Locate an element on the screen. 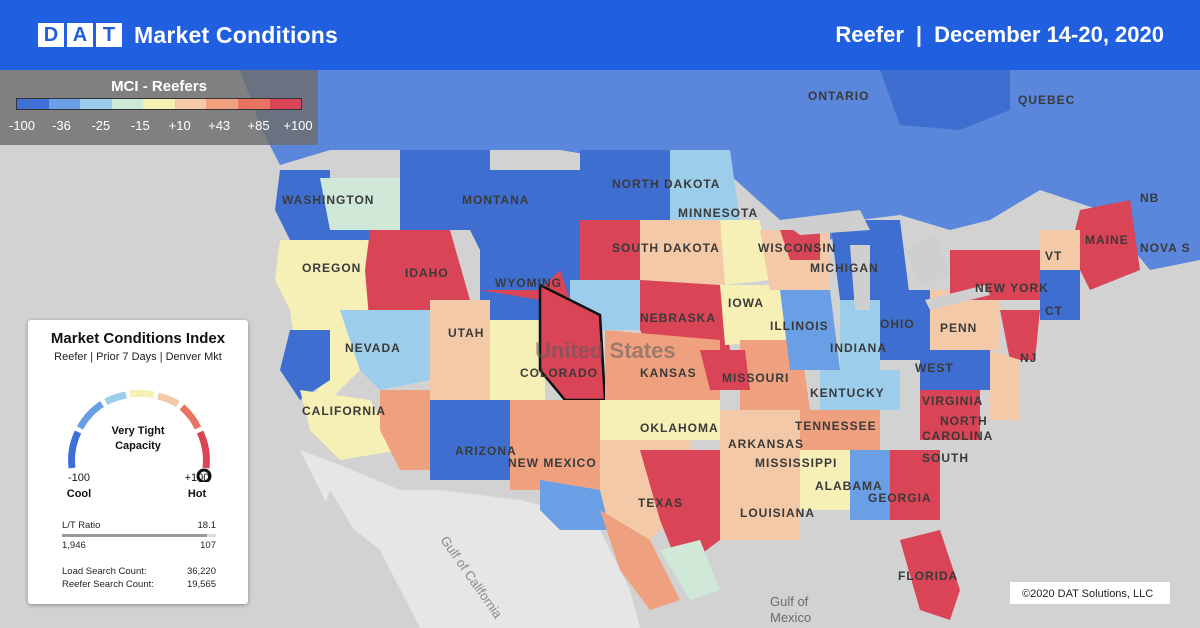 This screenshot has height=628, width=1200. label-north-dakota: NORTH DAKOTA is located at coordinates (666, 184).